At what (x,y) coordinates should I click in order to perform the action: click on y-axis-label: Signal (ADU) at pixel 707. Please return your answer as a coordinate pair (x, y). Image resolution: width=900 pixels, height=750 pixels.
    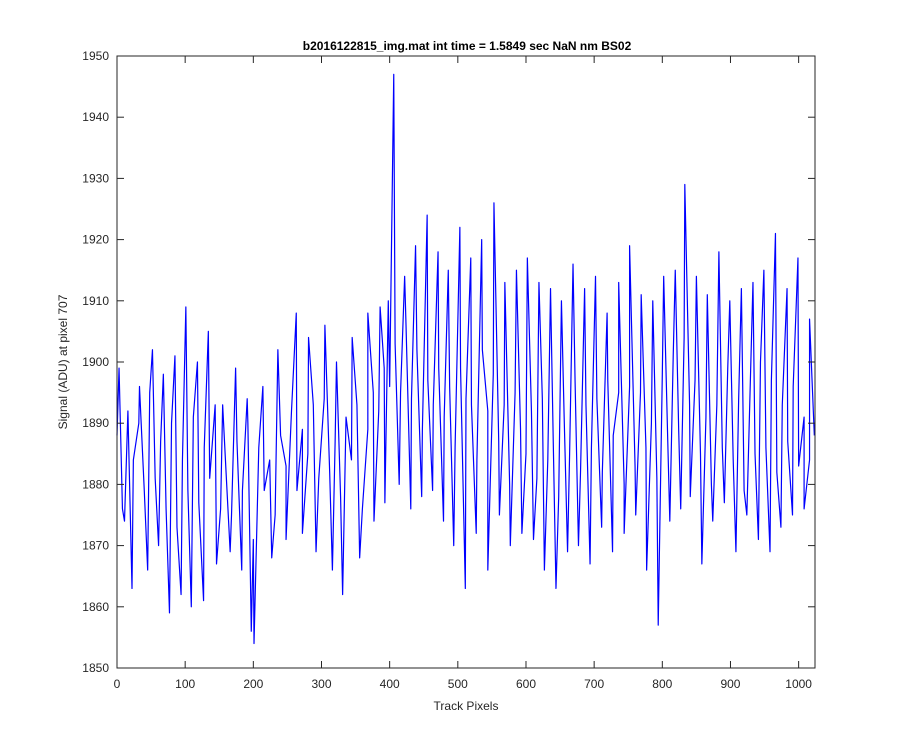
    Looking at the image, I should click on (63, 361).